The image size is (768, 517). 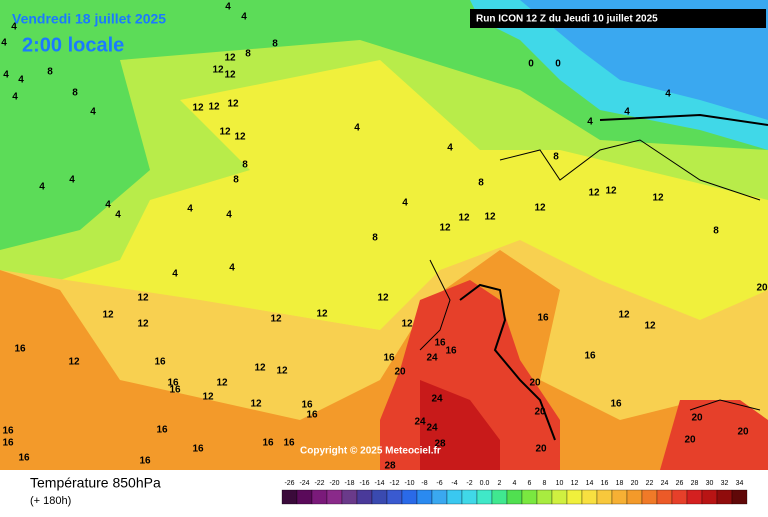 What do you see at coordinates (665, 483) in the screenshot?
I see `colorbar-label: 24` at bounding box center [665, 483].